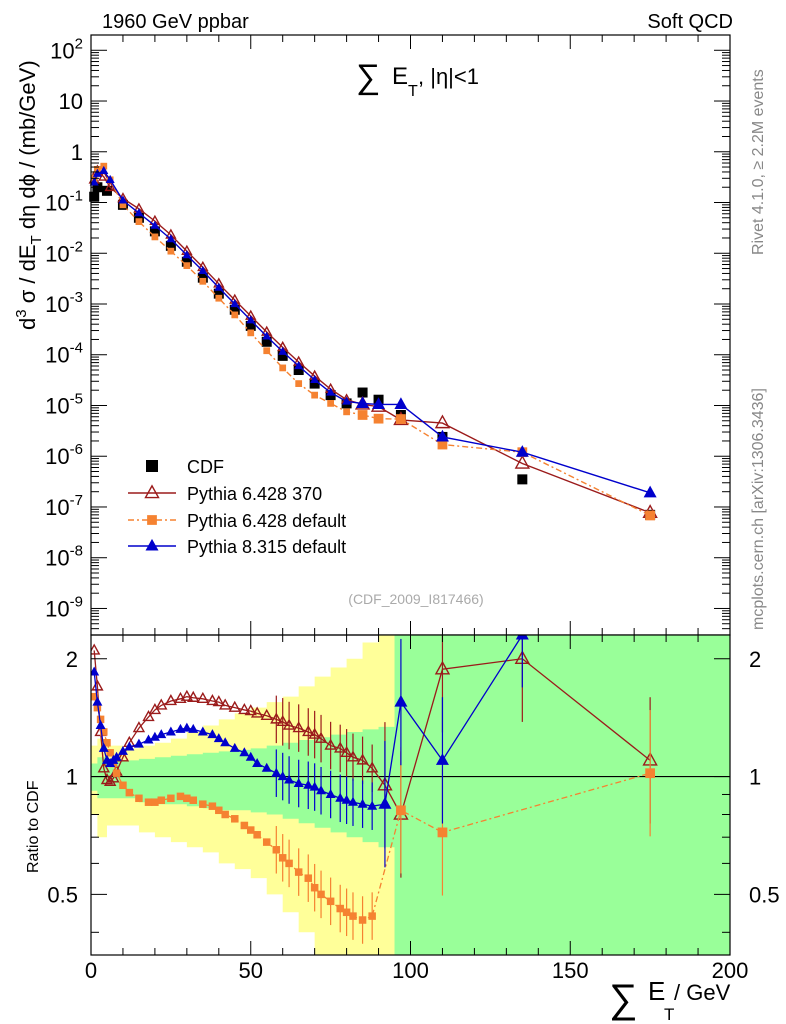 The image size is (786, 1024). I want to click on analysis-tag: (CDF_2009_I817466), so click(415, 599).